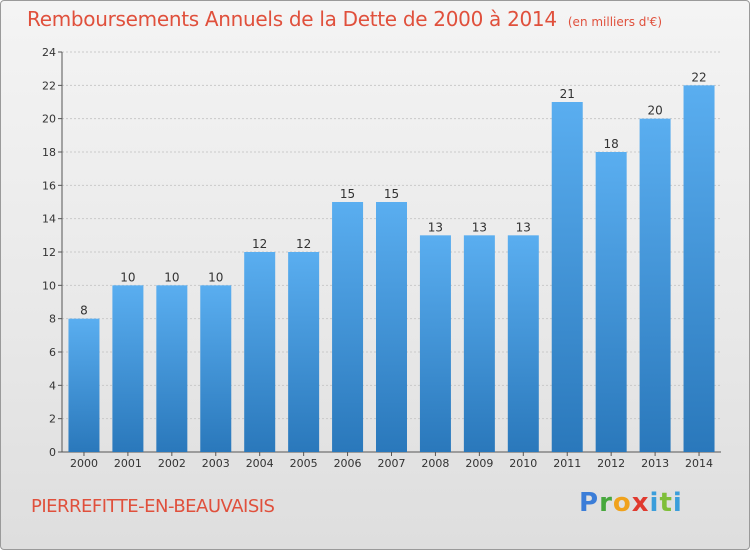  What do you see at coordinates (52, 319) in the screenshot?
I see `y-tick-label: 8` at bounding box center [52, 319].